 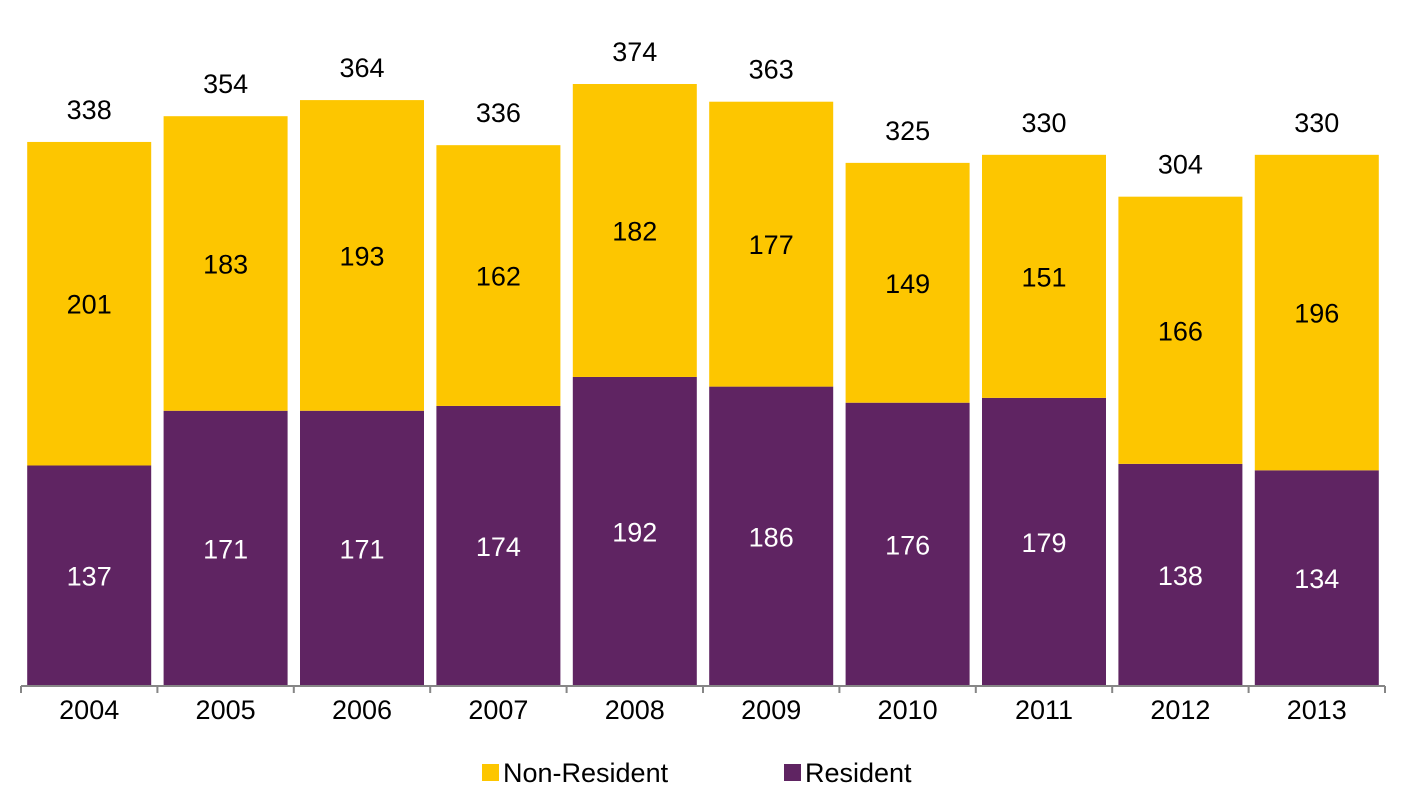 What do you see at coordinates (226, 710) in the screenshot?
I see `x-tick-label-2005: 2005` at bounding box center [226, 710].